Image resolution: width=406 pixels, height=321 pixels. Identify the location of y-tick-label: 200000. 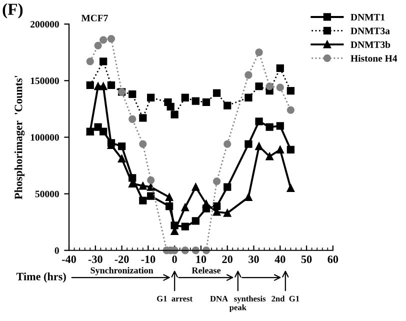
(44, 24).